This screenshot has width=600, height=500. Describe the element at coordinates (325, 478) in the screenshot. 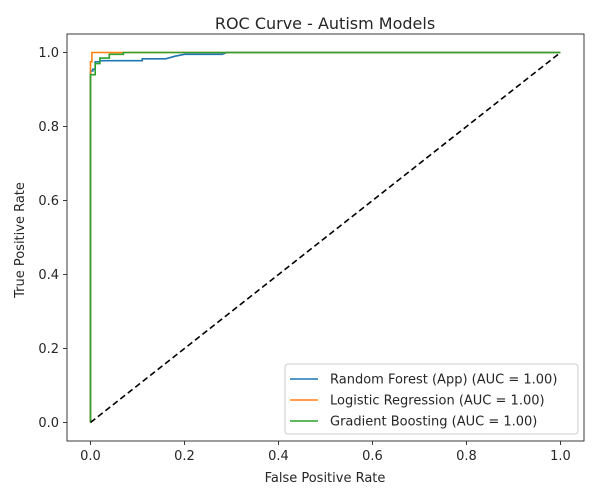

I see `x-axis-label: False Positive Rate` at that location.